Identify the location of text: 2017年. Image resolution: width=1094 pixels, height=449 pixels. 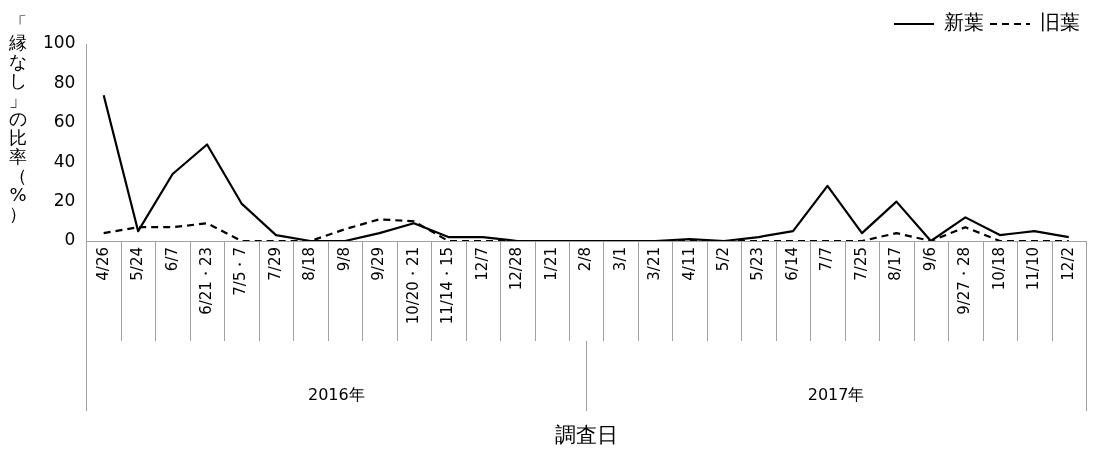
(836, 395).